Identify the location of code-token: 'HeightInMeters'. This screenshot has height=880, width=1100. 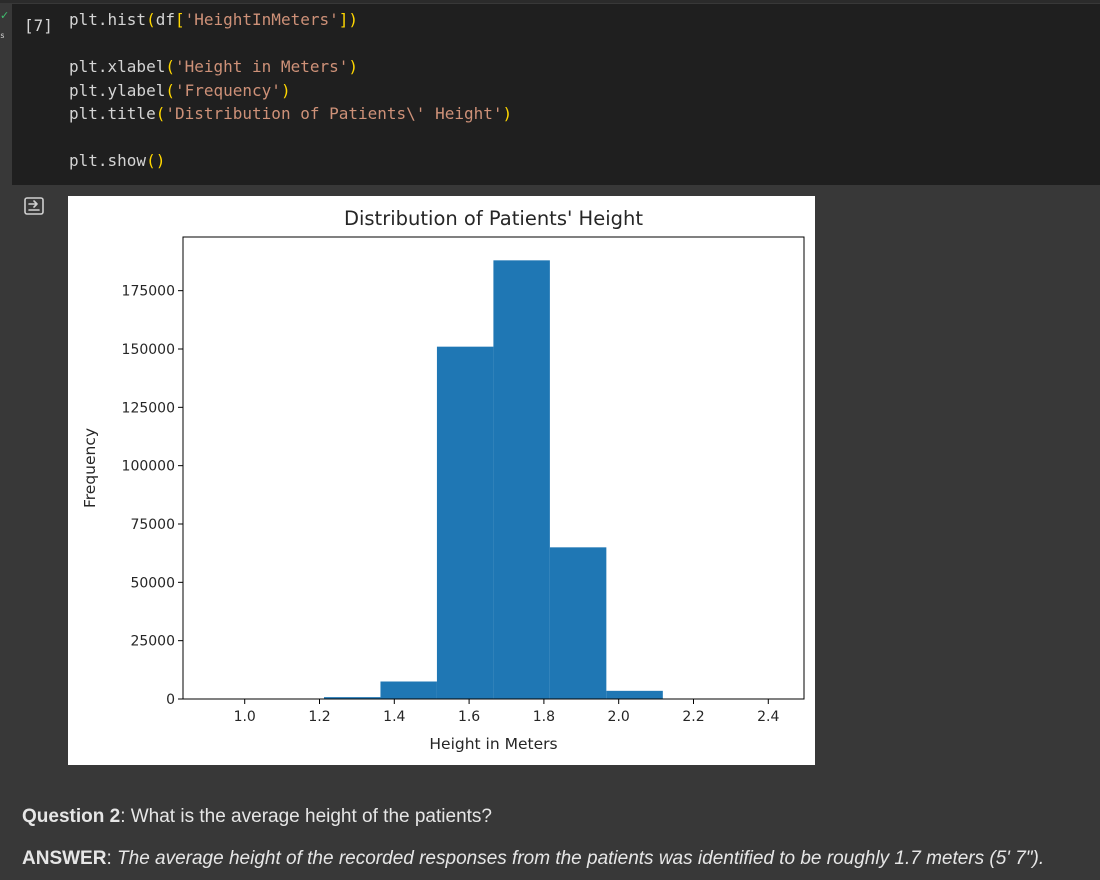
(261, 19).